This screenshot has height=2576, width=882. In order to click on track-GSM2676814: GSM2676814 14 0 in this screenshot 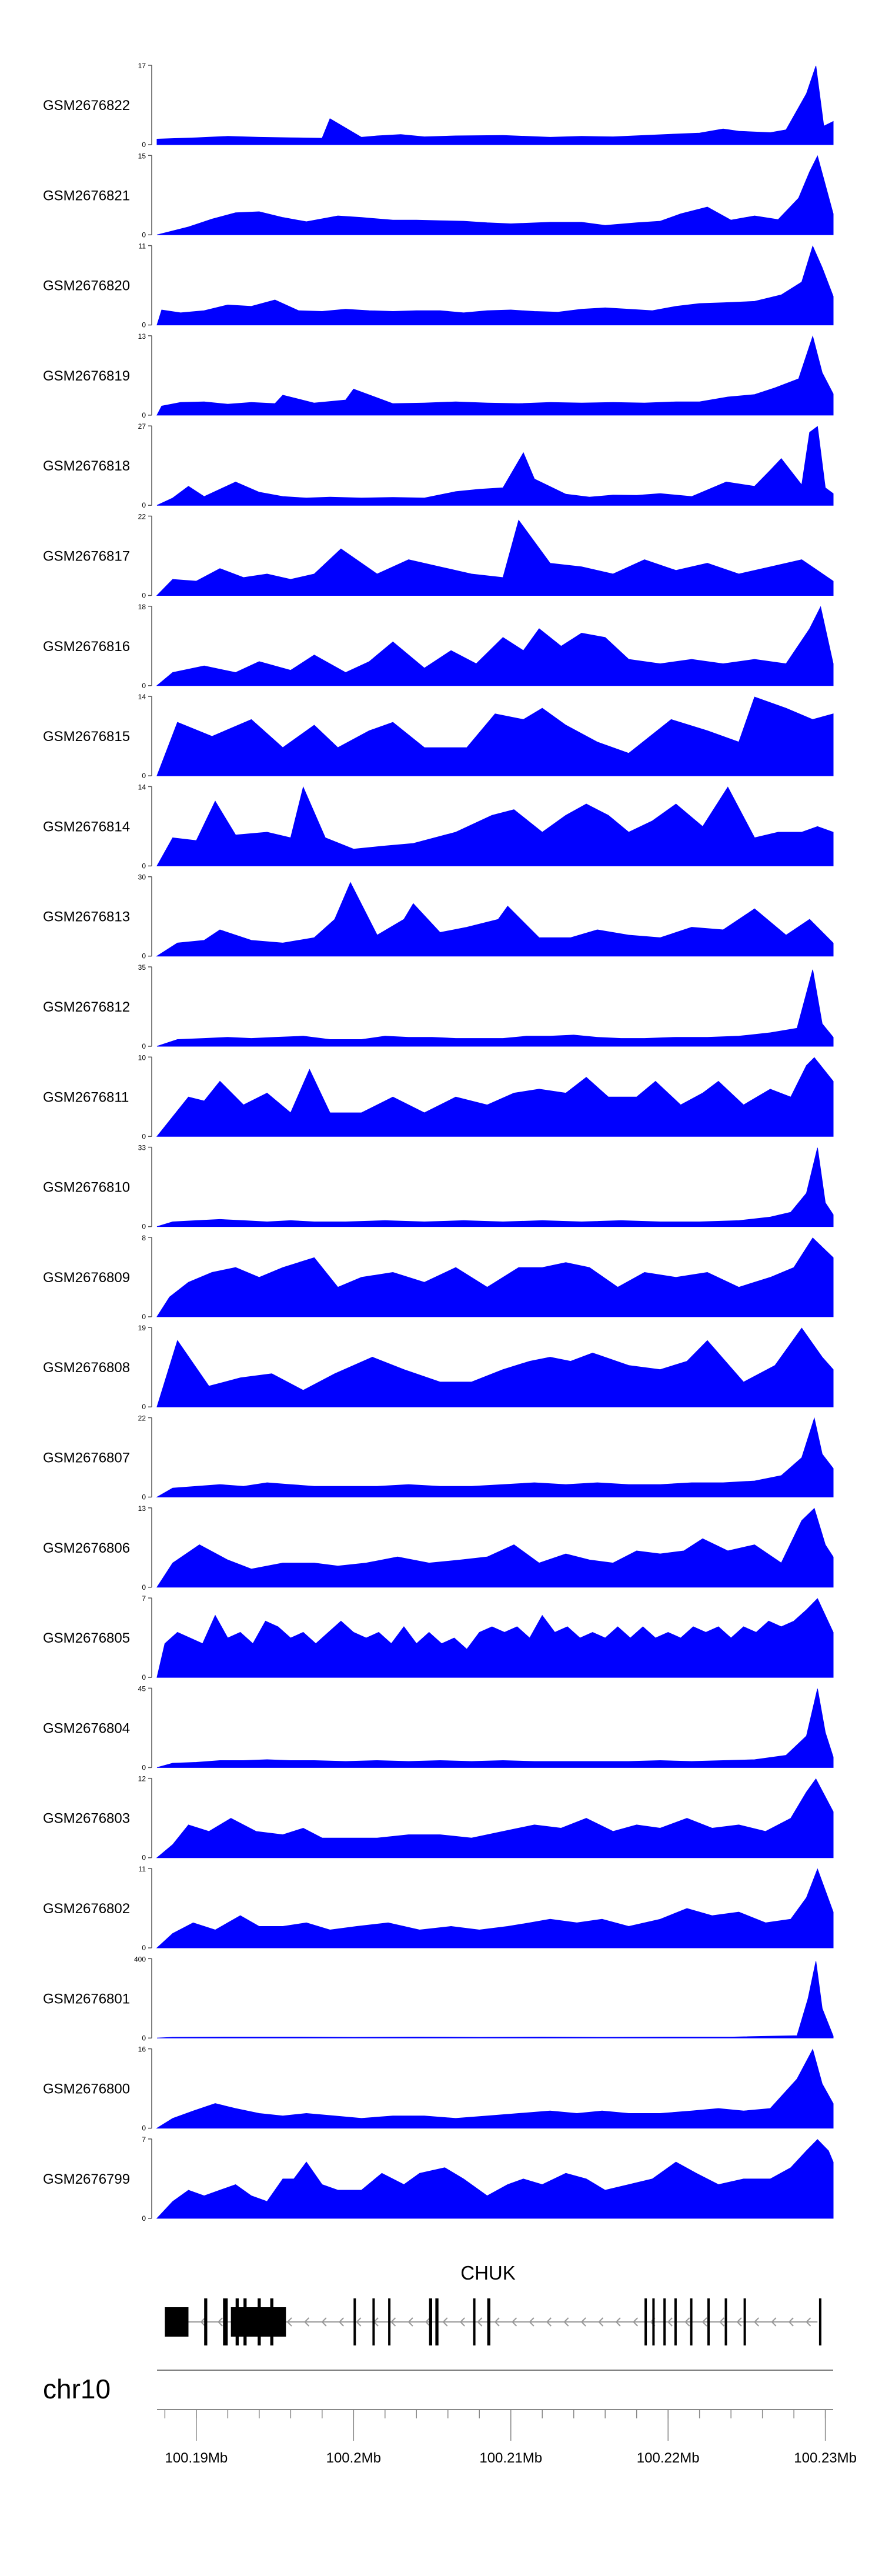, I will do `click(438, 826)`.